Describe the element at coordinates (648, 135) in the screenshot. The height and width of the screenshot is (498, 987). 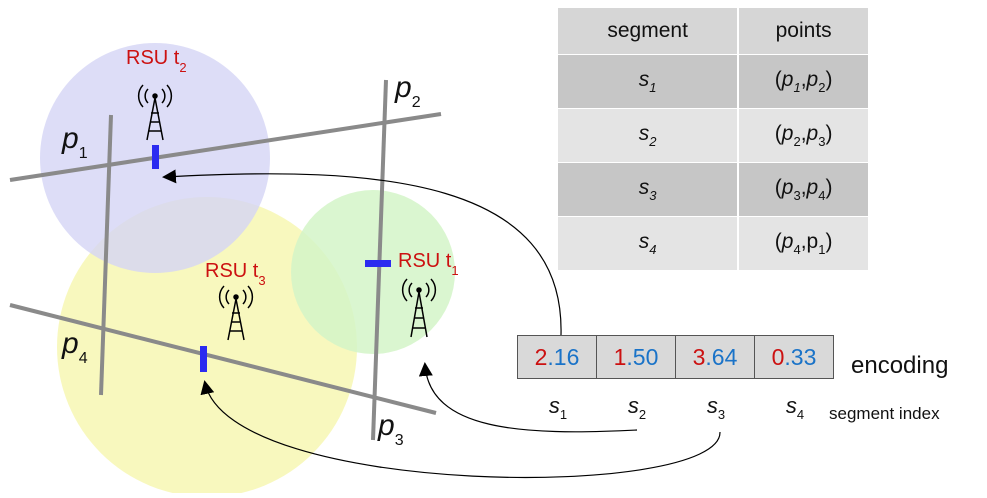
I see `segment-cell: s2` at that location.